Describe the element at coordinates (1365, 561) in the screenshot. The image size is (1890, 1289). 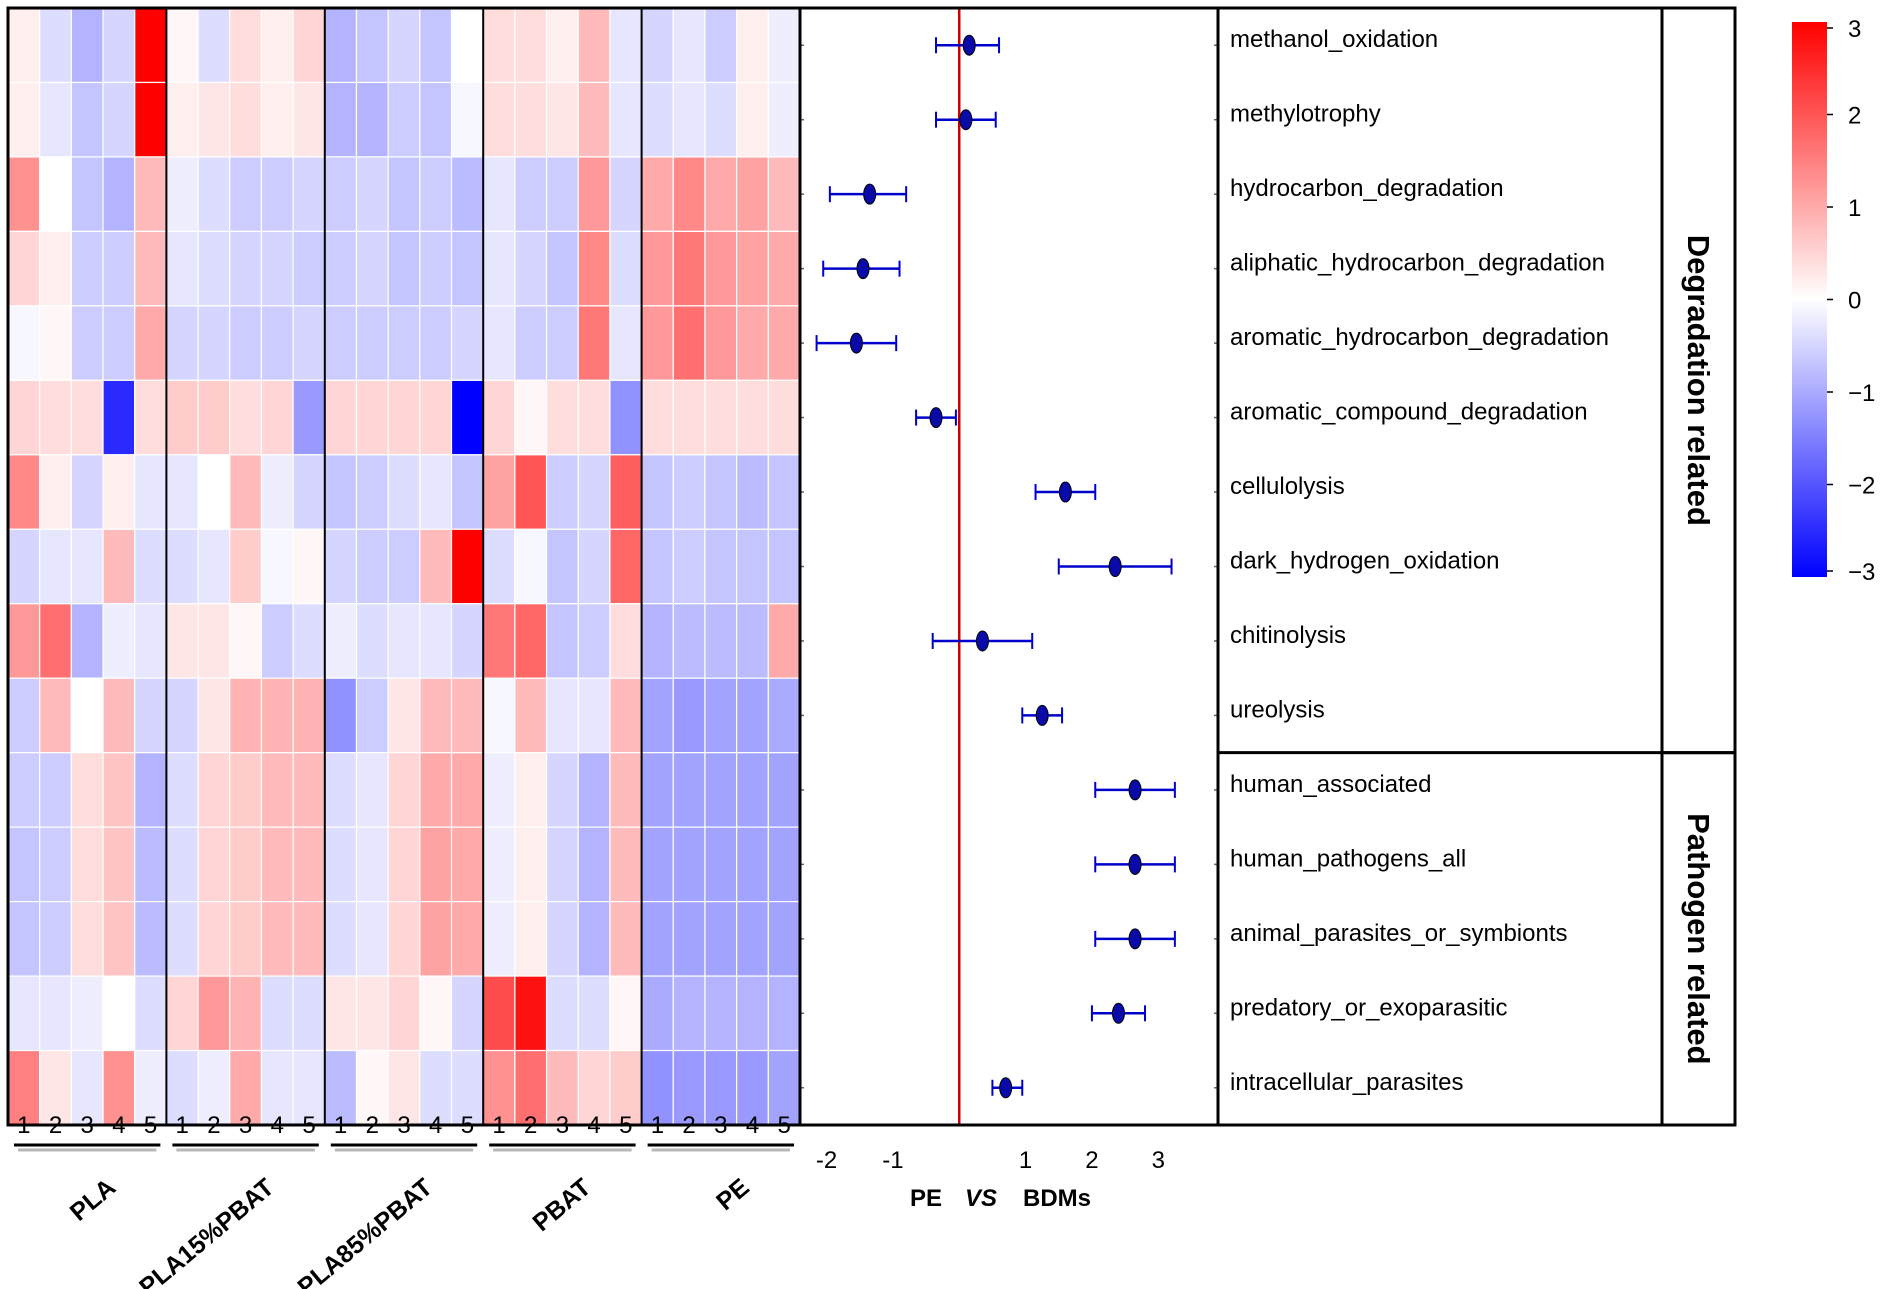
I see `row-label: dark_hydrogen_oxidation` at that location.